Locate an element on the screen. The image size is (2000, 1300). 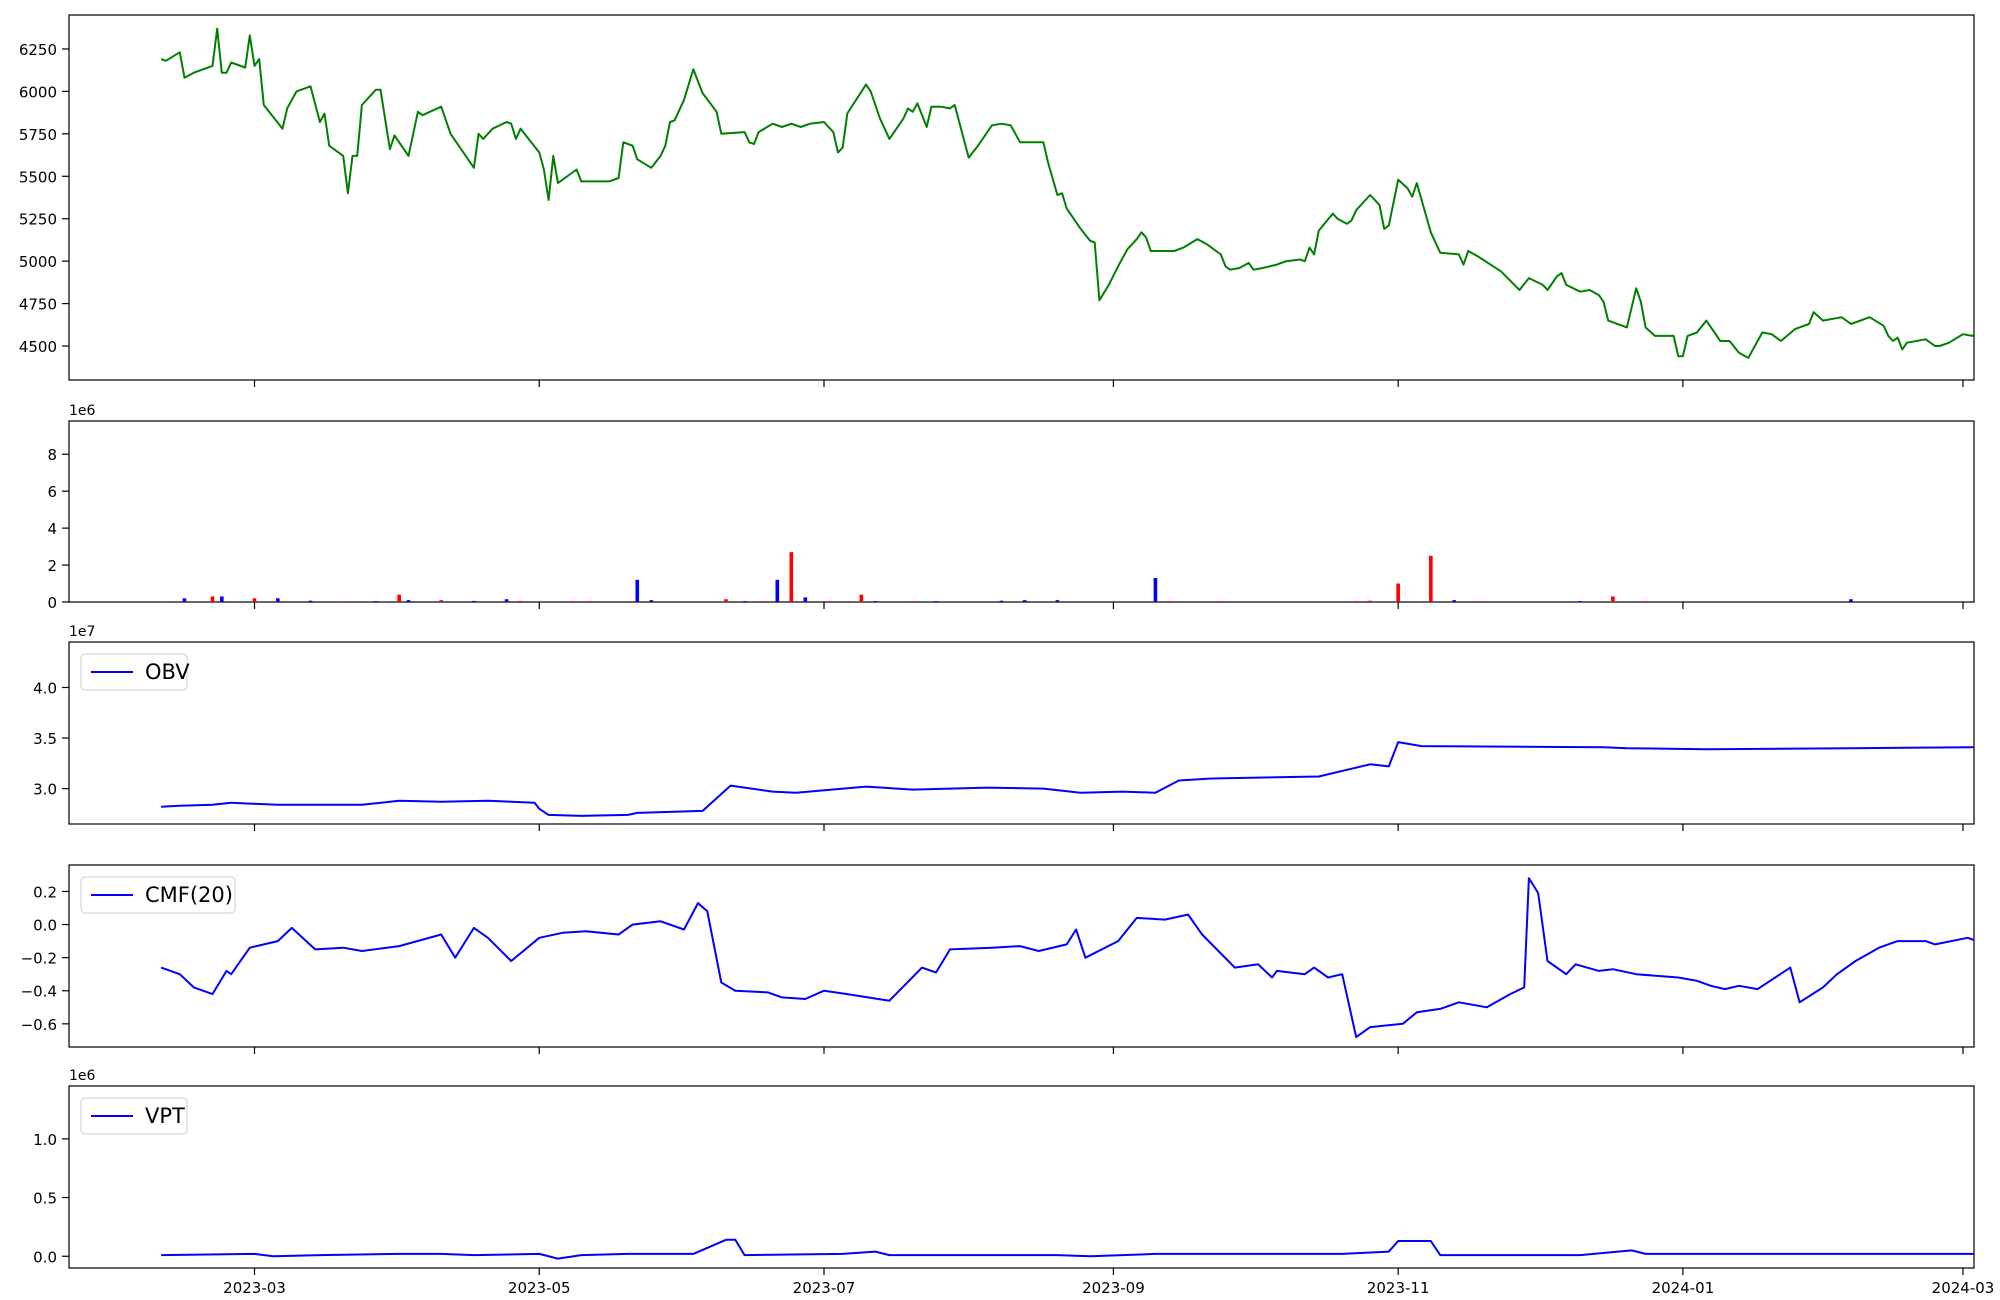
cmf-series-line is located at coordinates (1067, 958).